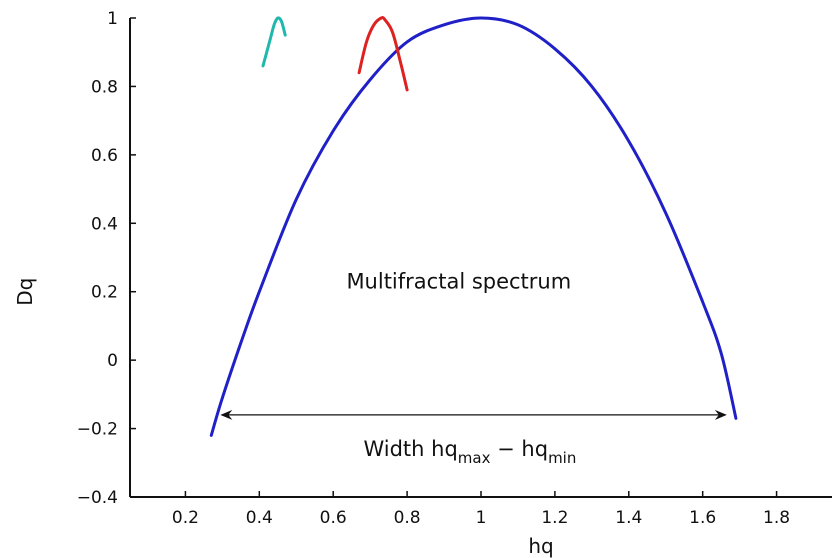 Image resolution: width=838 pixels, height=558 pixels. Describe the element at coordinates (562, 458) in the screenshot. I see `width-label-sub-min: min` at that location.